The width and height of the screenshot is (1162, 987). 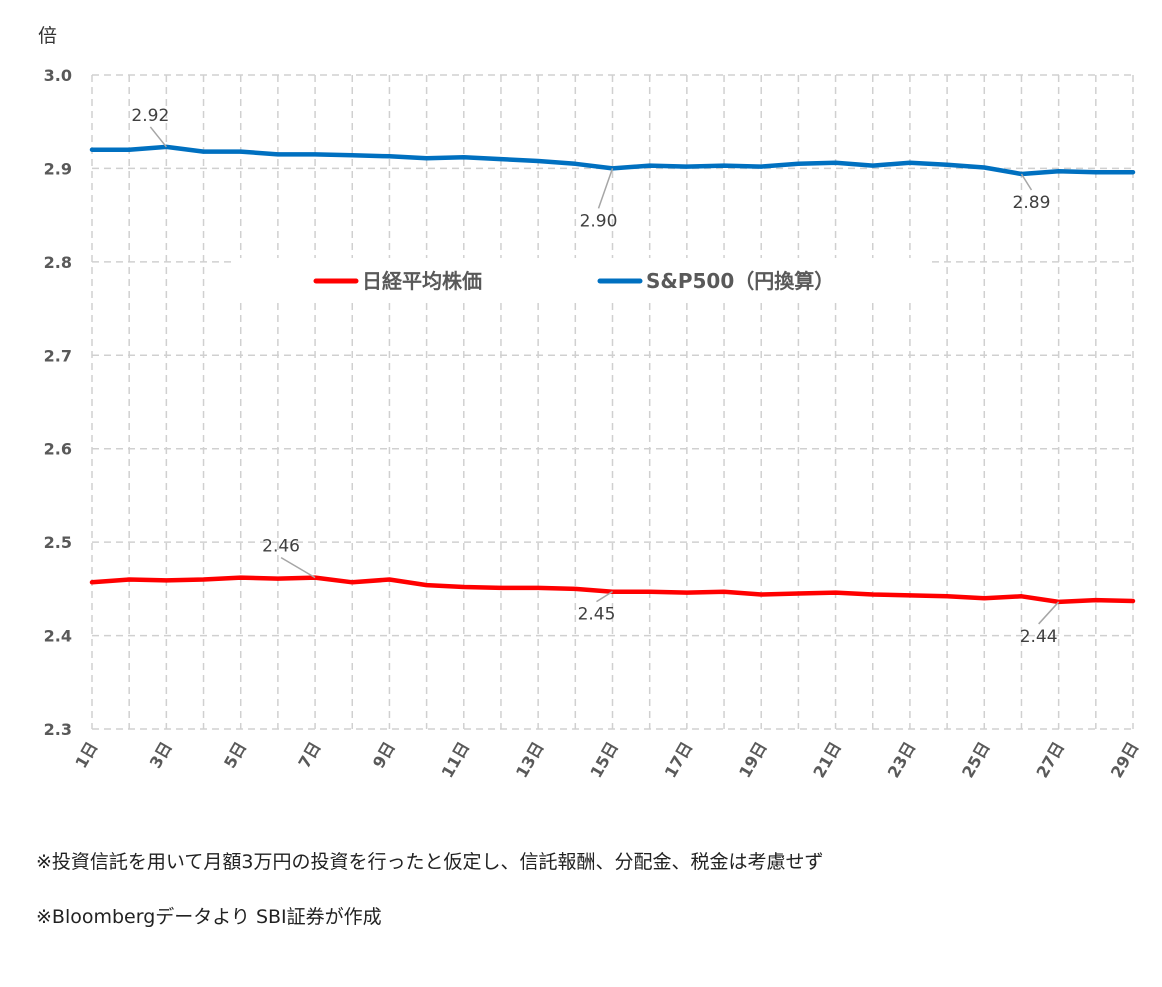 I want to click on y-tick-label: 2.9, so click(x=58, y=168).